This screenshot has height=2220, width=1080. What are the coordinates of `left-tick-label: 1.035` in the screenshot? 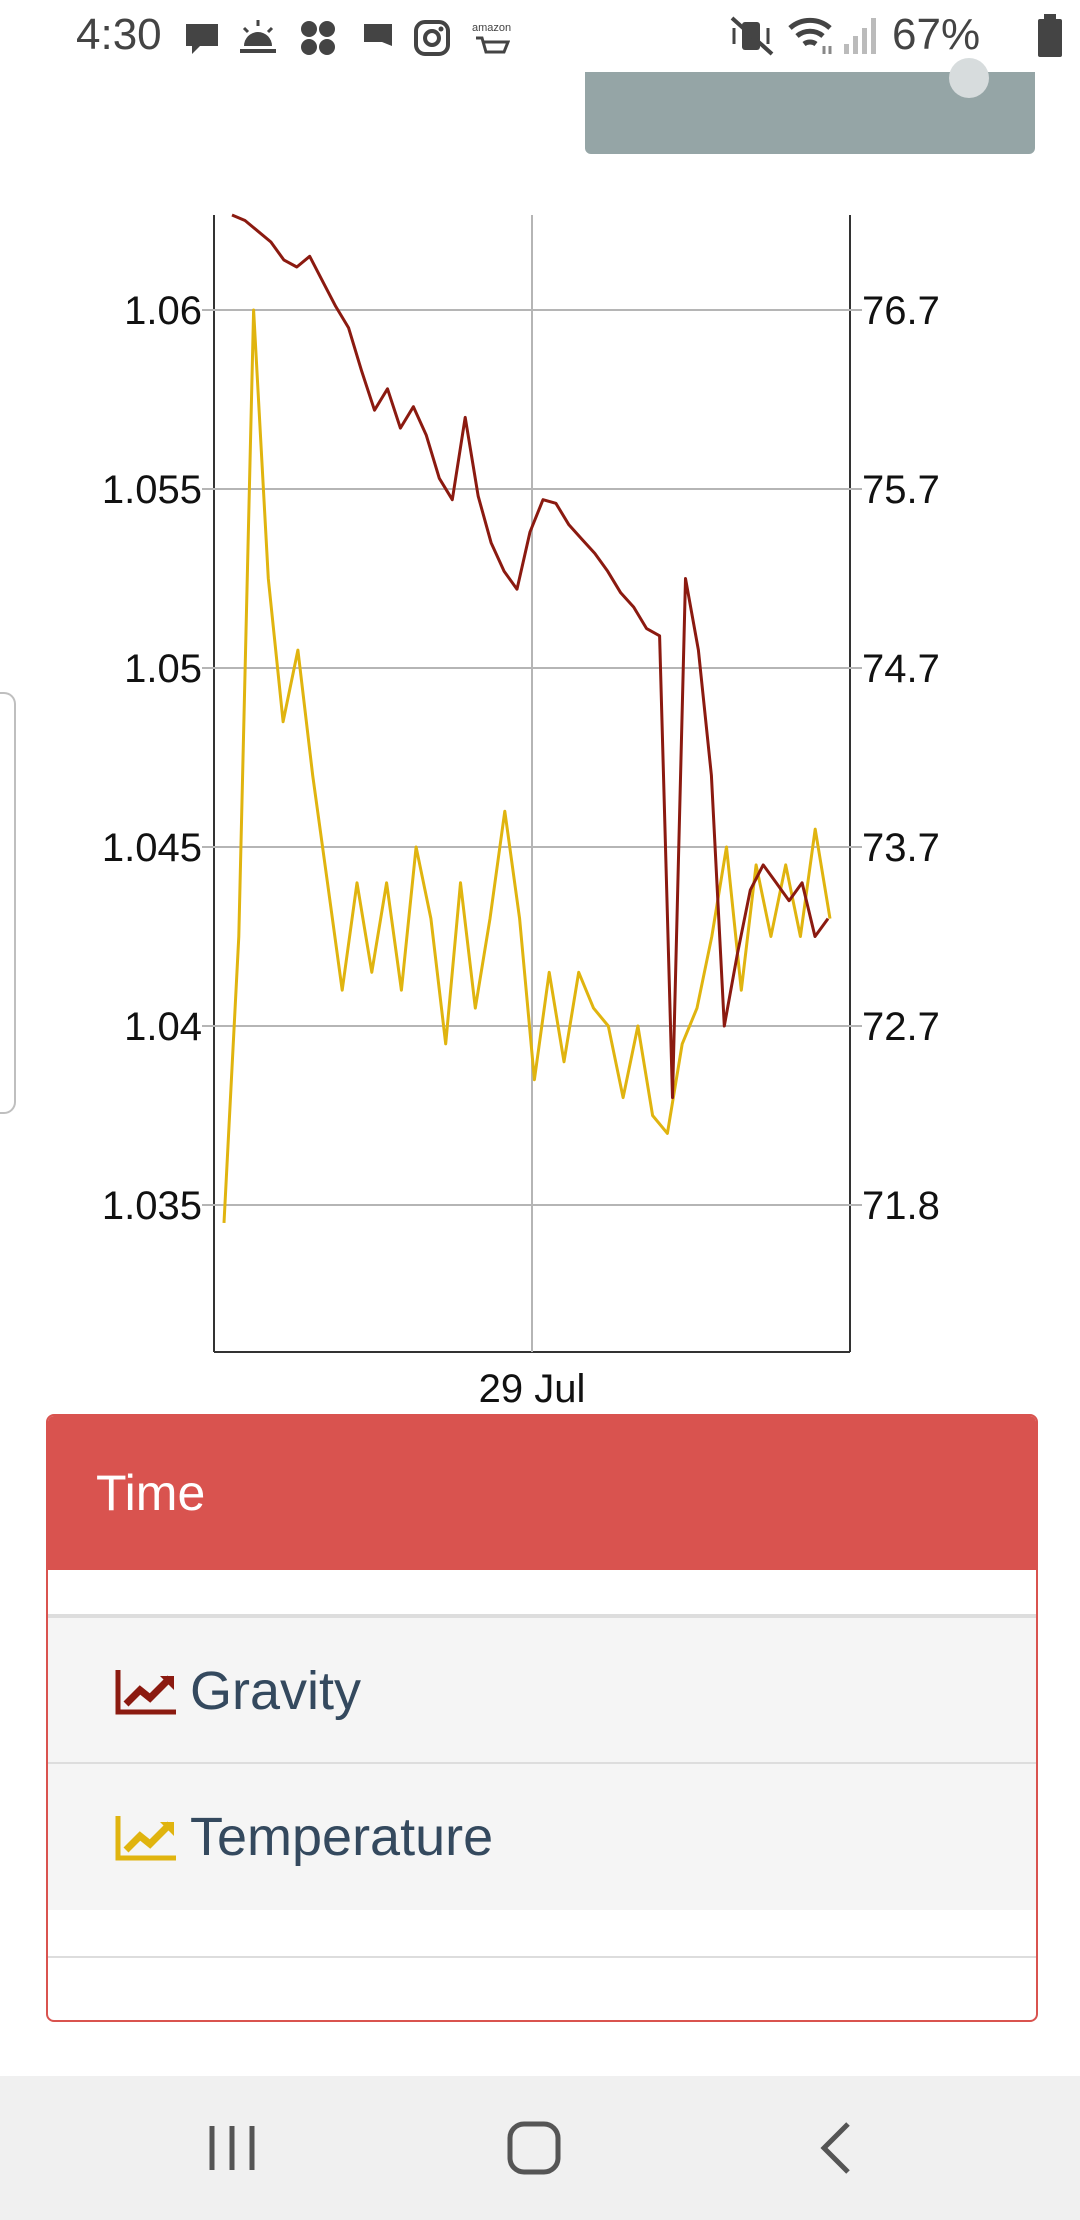 It's located at (152, 1206).